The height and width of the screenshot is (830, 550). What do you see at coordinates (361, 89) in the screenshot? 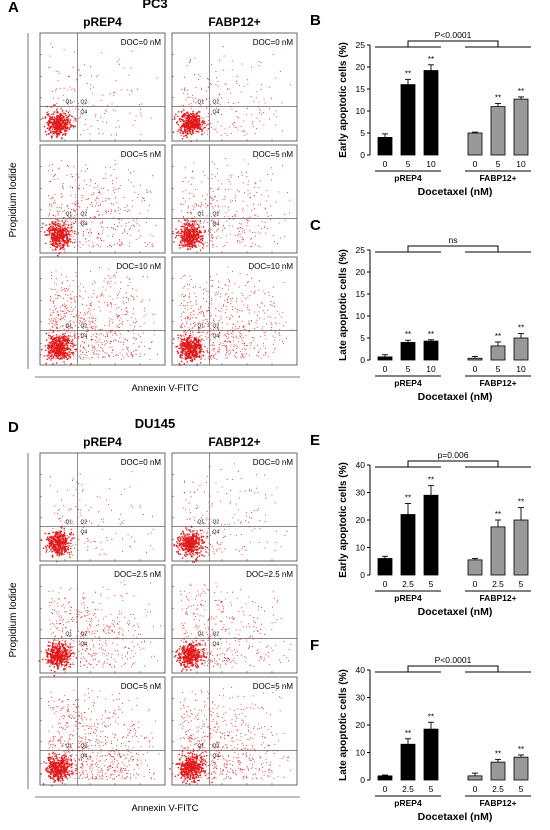
I see `y-tick-label: 15` at bounding box center [361, 89].